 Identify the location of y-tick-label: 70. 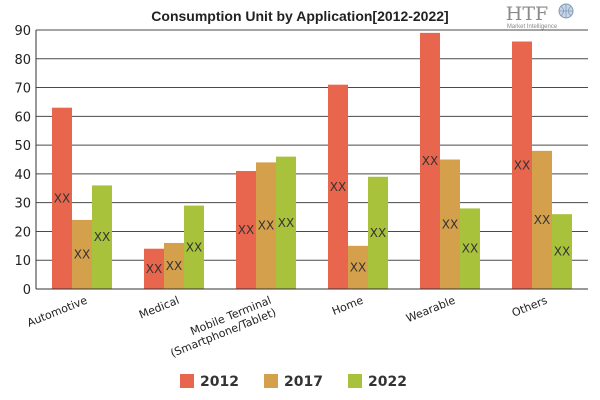
(22, 89).